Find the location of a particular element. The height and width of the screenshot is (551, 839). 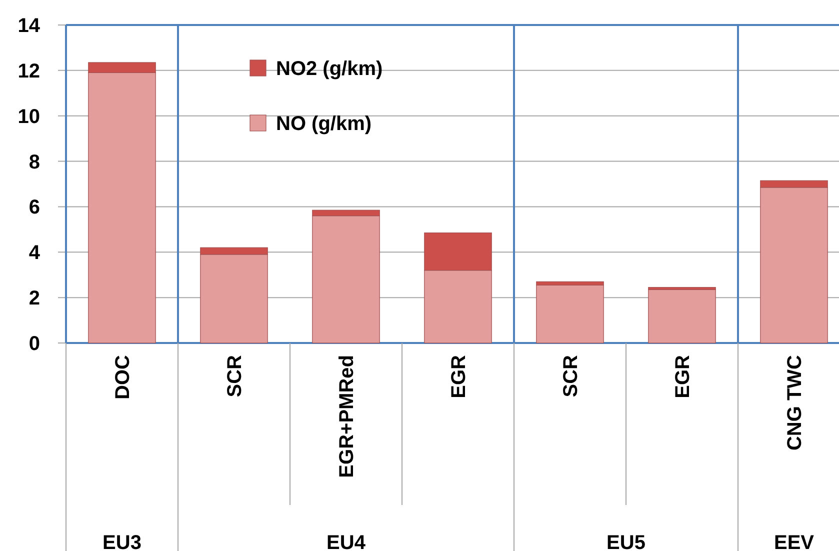

y-tick-label: 4 is located at coordinates (34, 253).